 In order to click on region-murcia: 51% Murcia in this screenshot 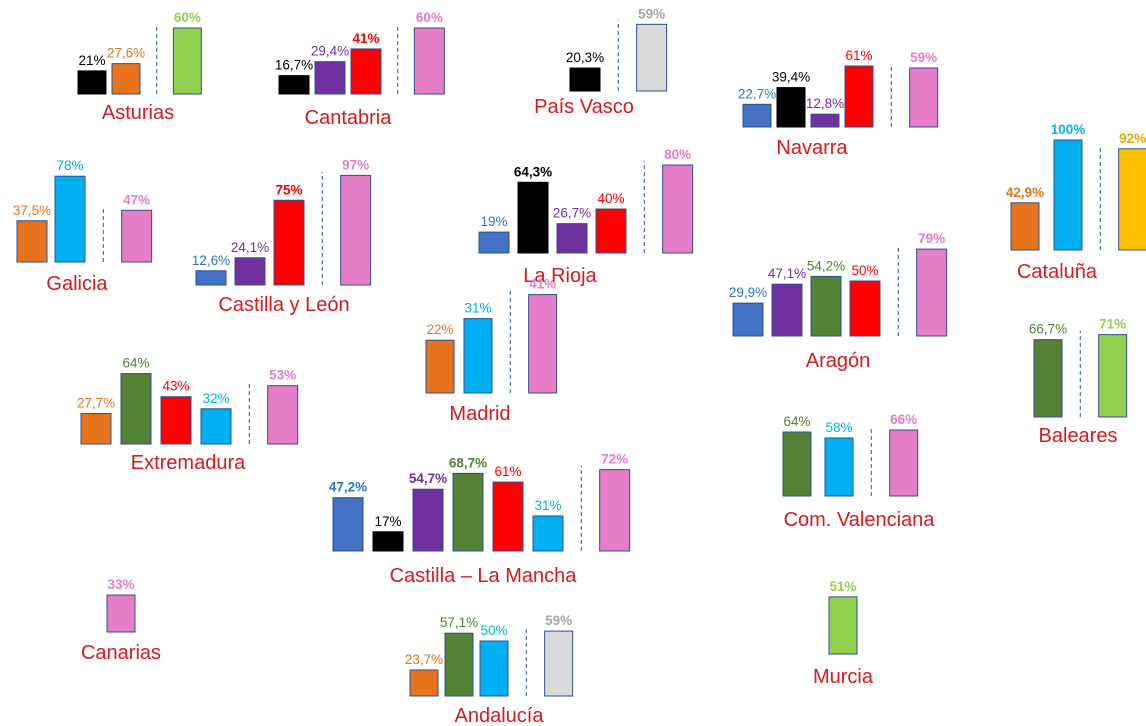, I will do `click(843, 633)`.